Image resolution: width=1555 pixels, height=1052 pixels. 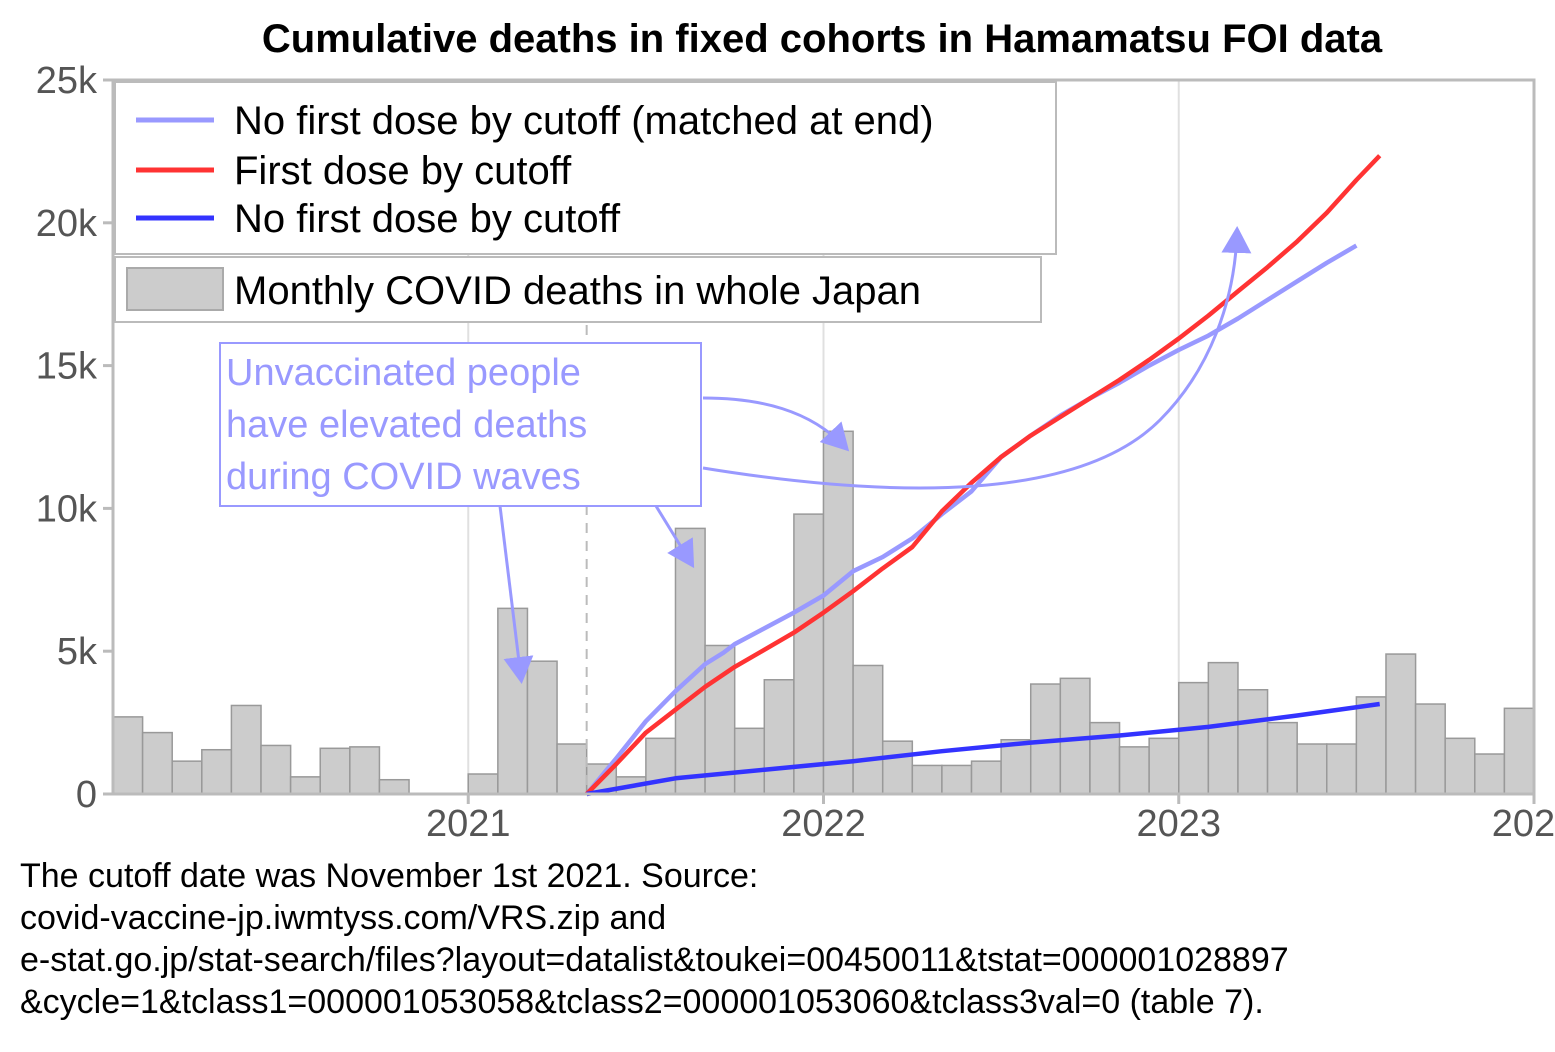 What do you see at coordinates (74, 438) in the screenshot?
I see `y-axis: 0 5k 10k 15k 20k 25k` at bounding box center [74, 438].